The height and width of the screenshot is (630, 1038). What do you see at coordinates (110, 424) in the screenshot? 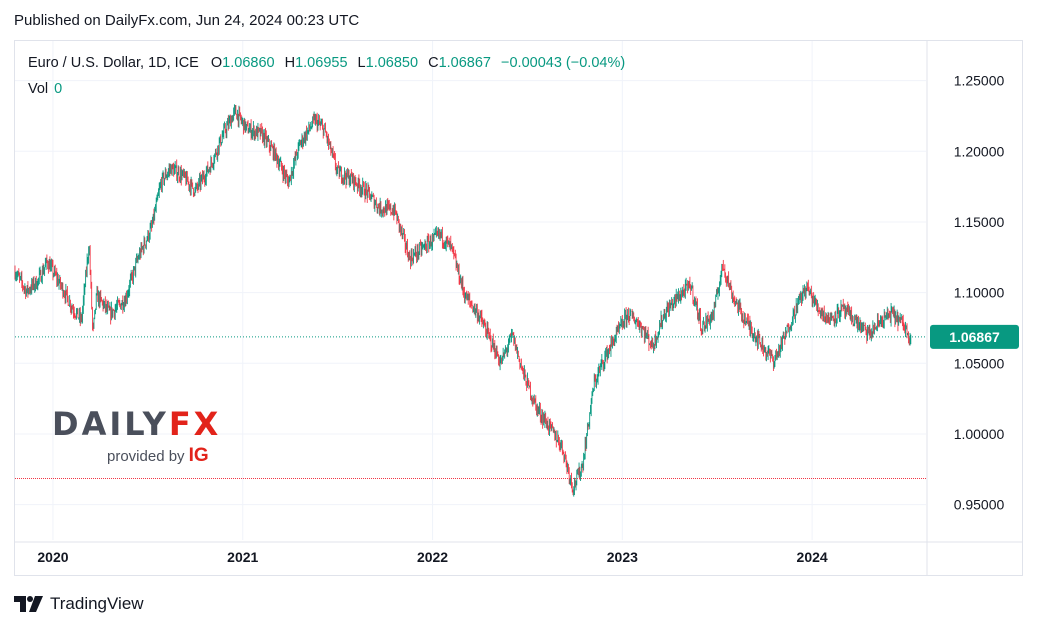
I see `wordmark-daily: DAILY` at bounding box center [110, 424].